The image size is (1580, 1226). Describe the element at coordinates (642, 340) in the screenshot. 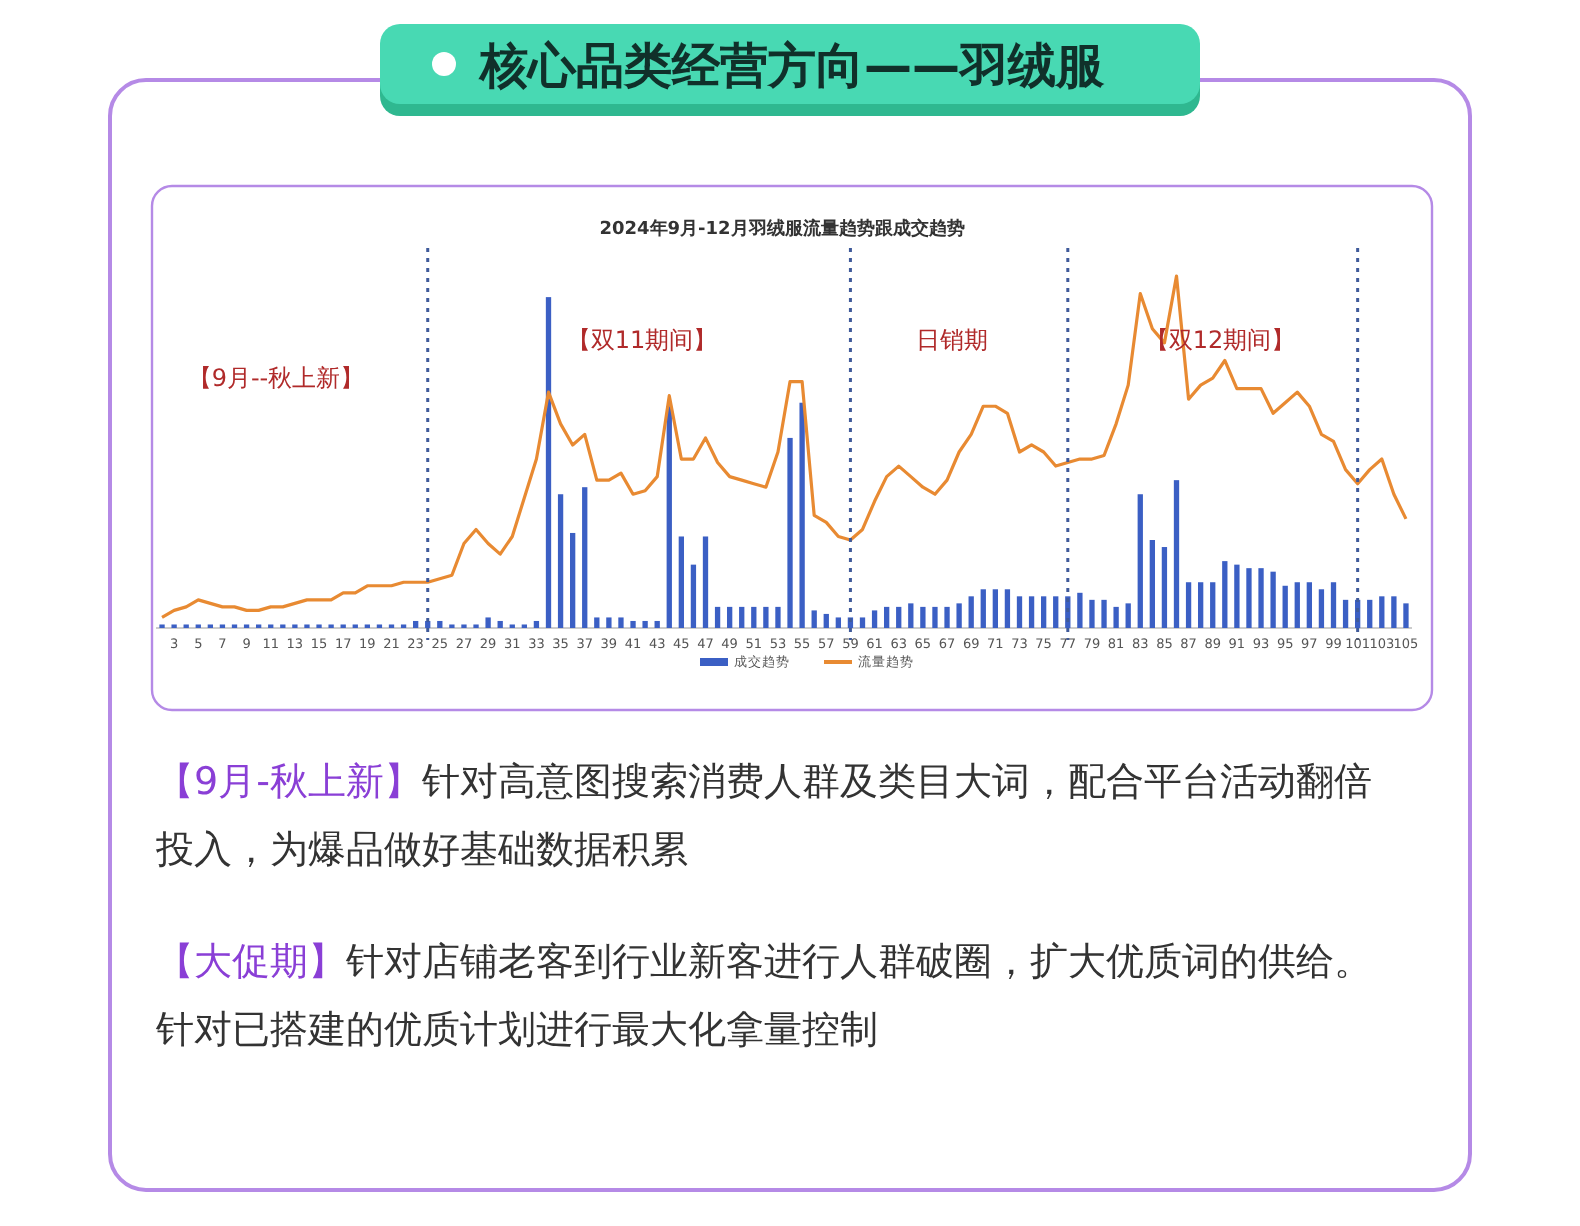

I see `annotation: 【双11期间】` at that location.